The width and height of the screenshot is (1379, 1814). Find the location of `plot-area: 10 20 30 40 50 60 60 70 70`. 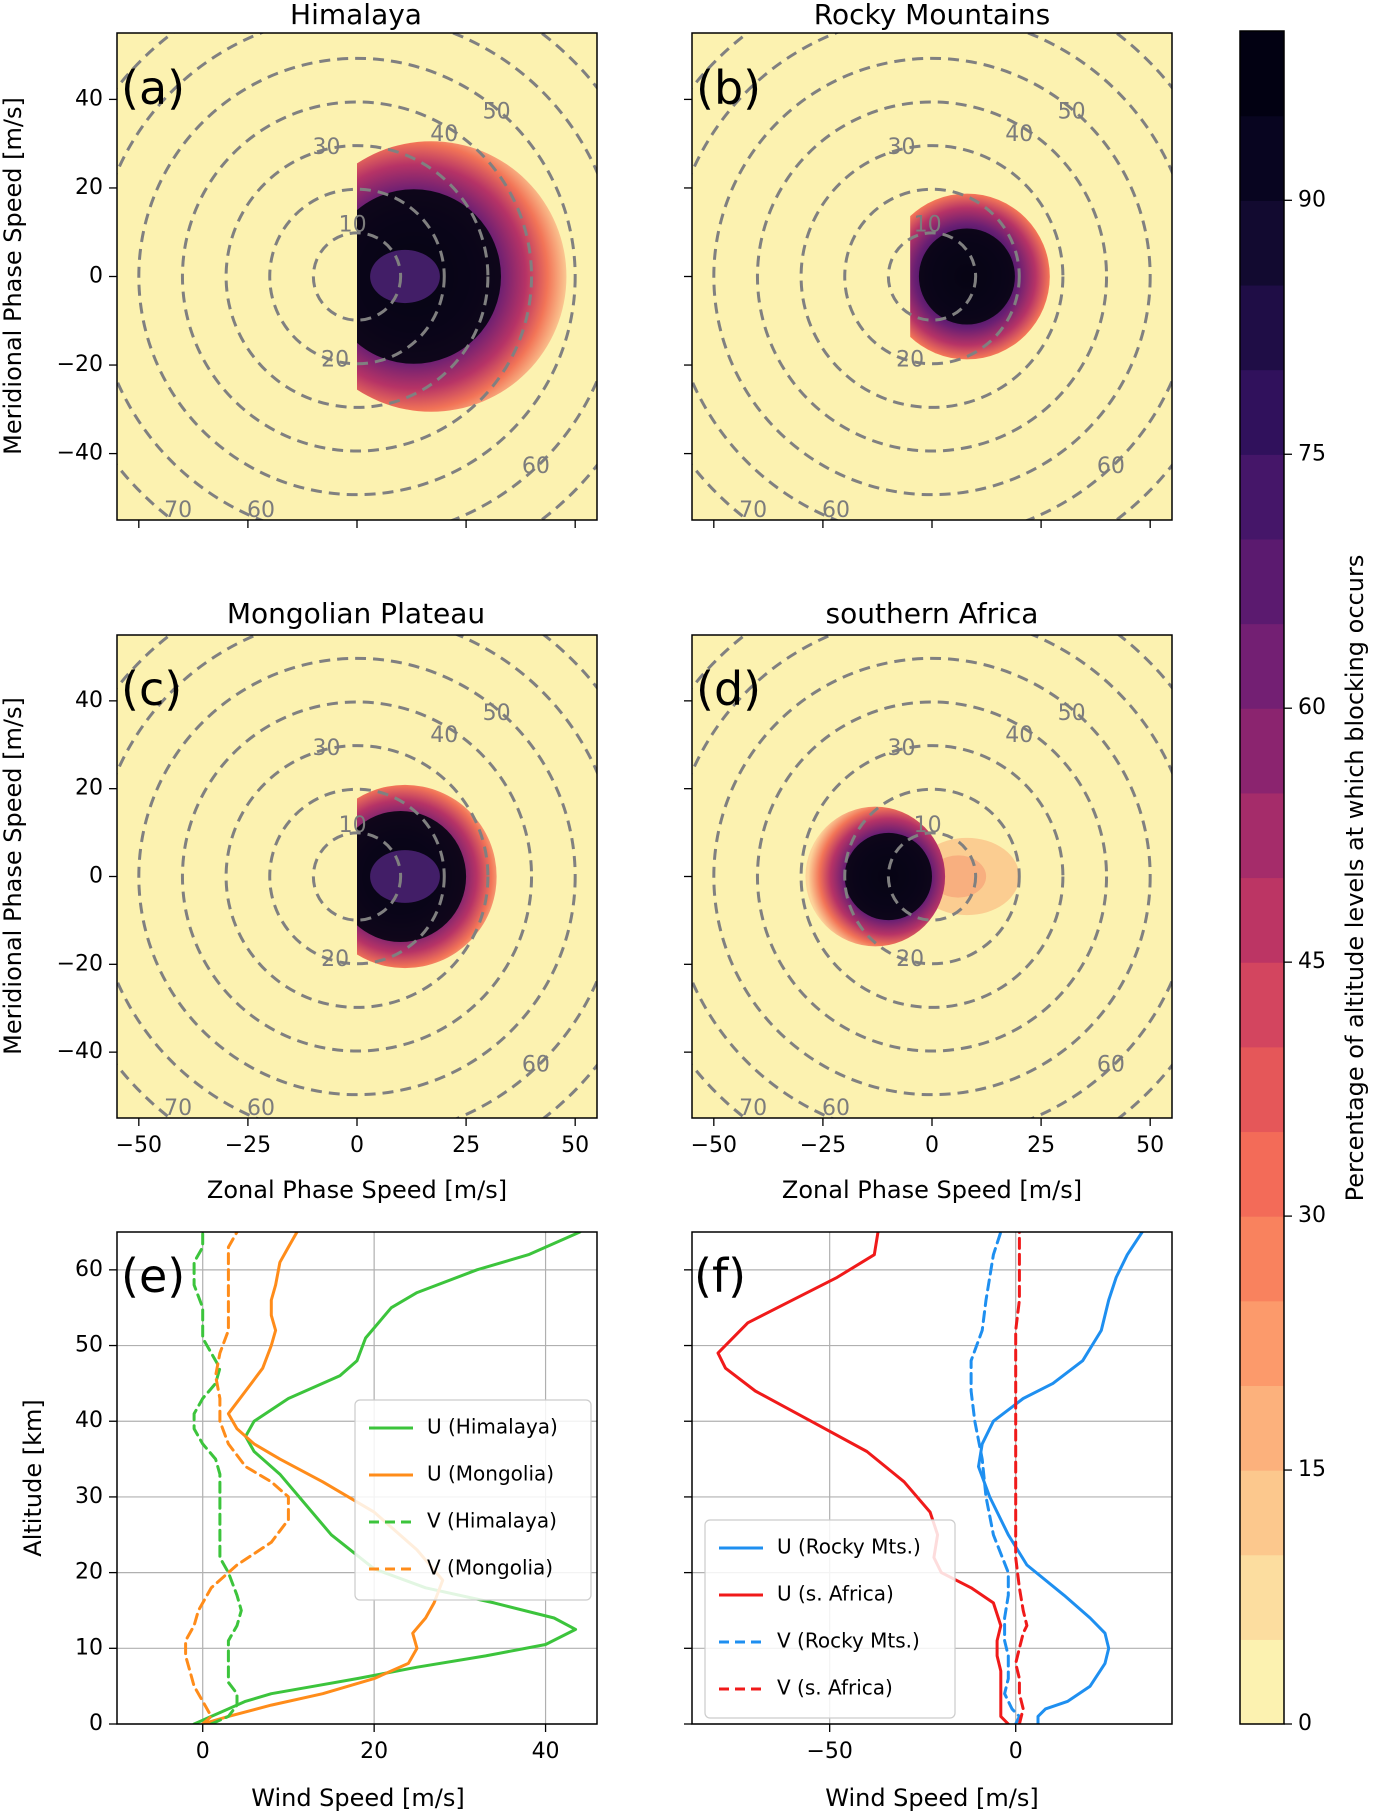

plot-area: 10 20 30 40 50 60 60 70 70 is located at coordinates (370, 278).